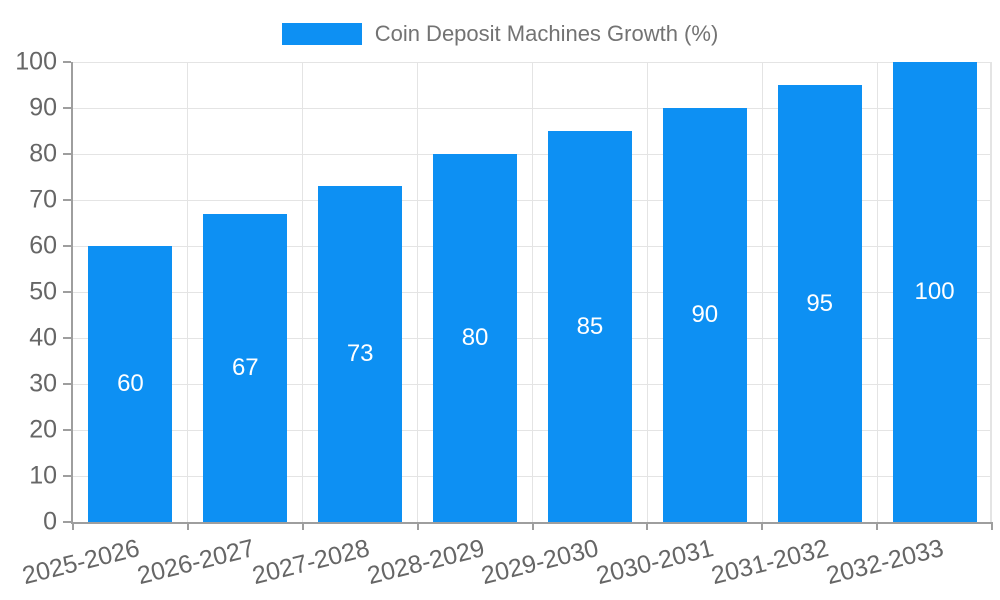 Image resolution: width=1000 pixels, height=600 pixels. What do you see at coordinates (425, 562) in the screenshot?
I see `x-axis-label: 2028-2029` at bounding box center [425, 562].